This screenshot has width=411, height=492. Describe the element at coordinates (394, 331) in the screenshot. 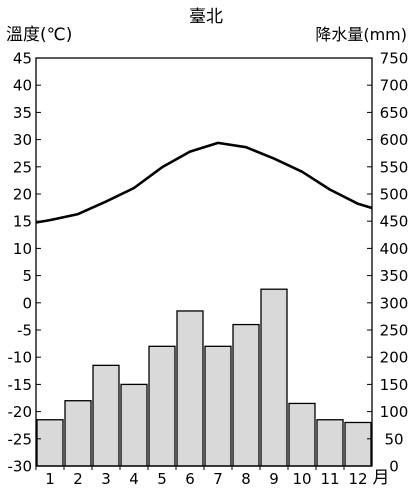

I see `y-right-tick-label: 250` at that location.